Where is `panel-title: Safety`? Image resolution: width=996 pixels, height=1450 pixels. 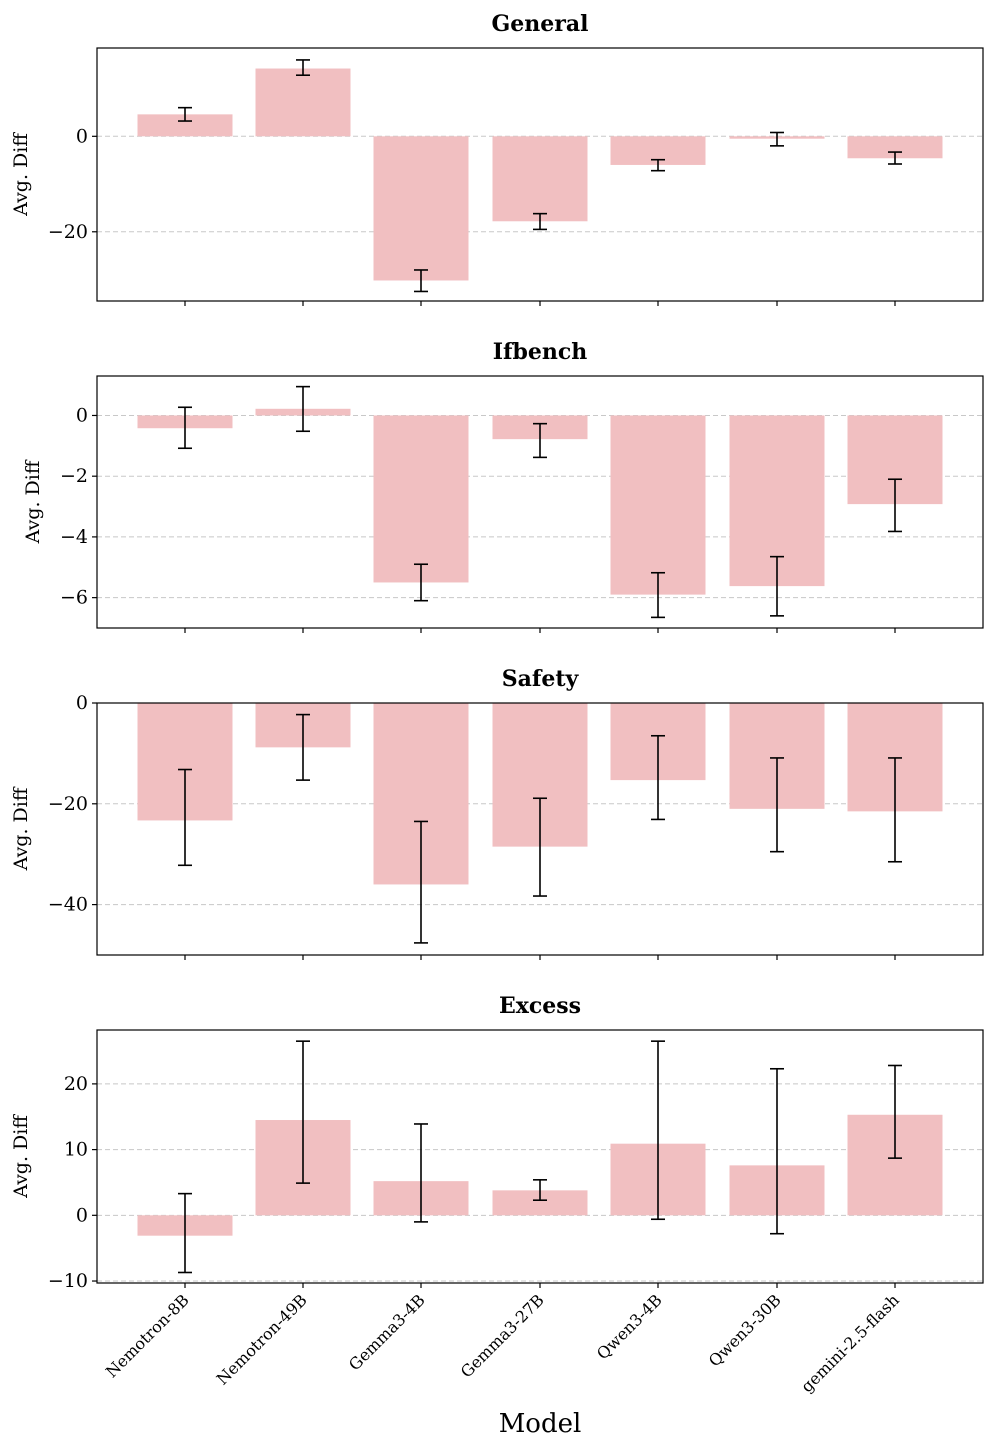
panel-title: Safety is located at coordinates (541, 679).